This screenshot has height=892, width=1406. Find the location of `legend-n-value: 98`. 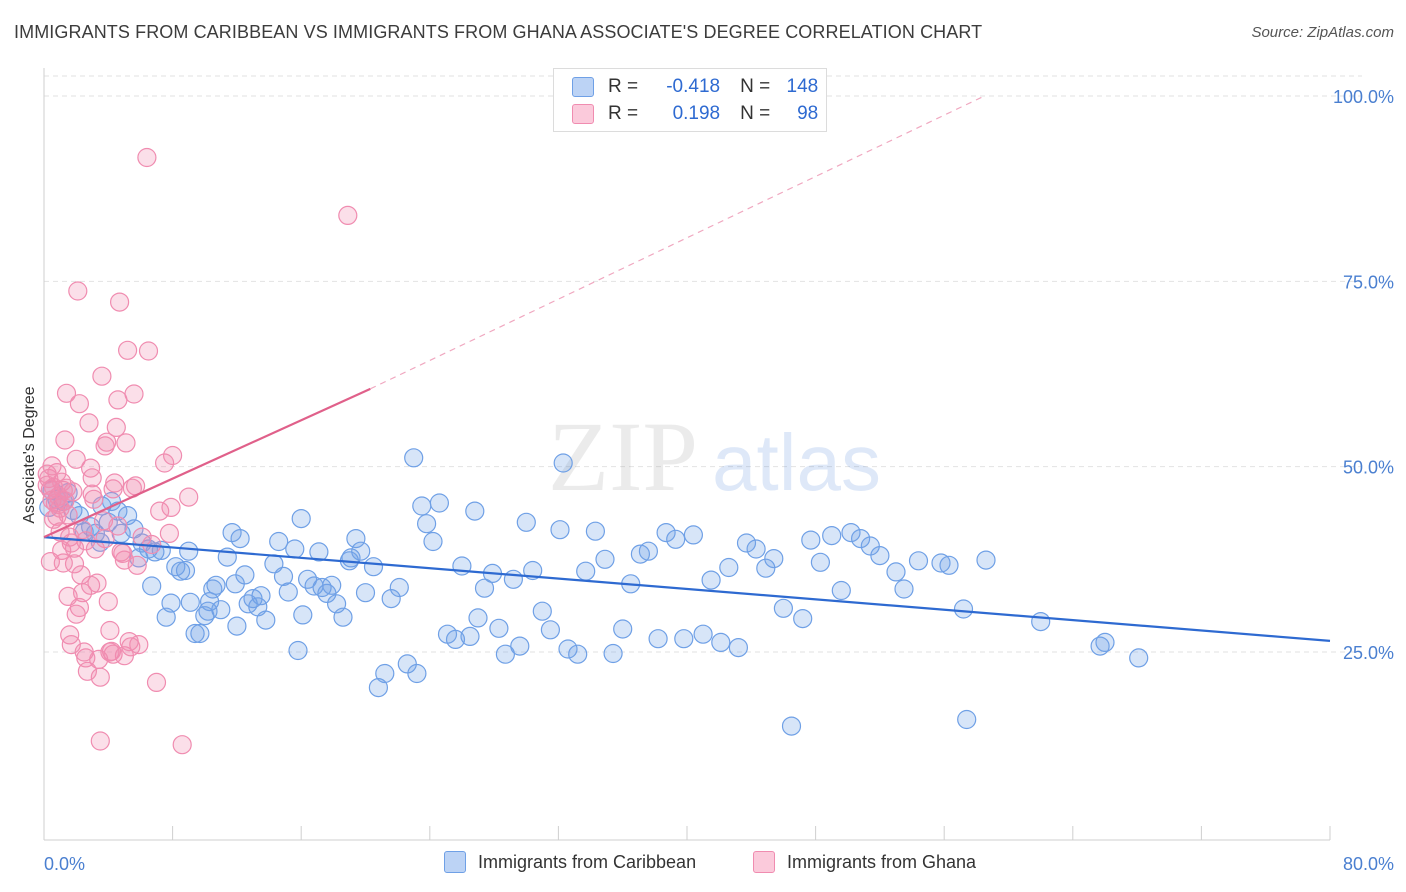

legend-n-value: 98 is located at coordinates (808, 113).